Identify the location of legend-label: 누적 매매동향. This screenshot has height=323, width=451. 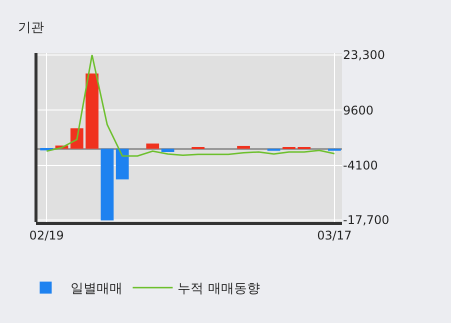
(219, 289).